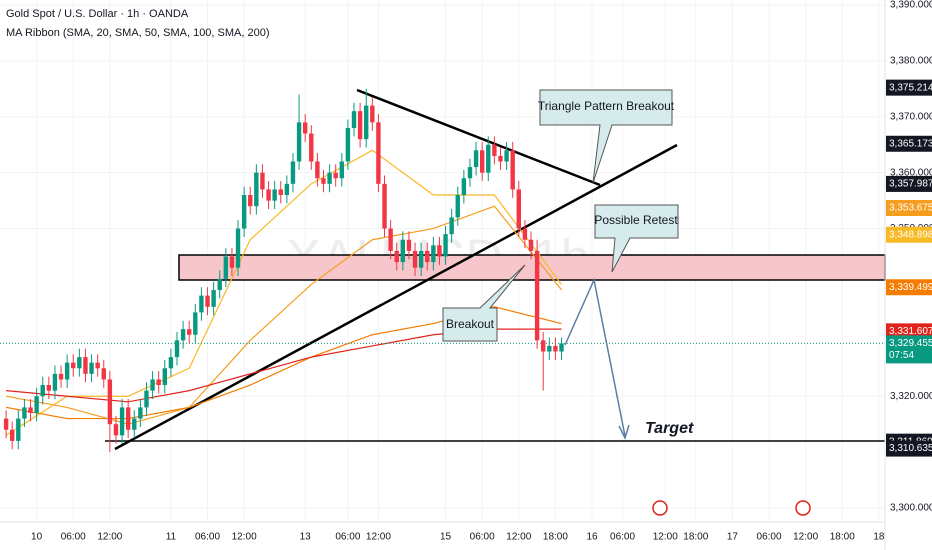 This screenshot has width=932, height=550. Describe the element at coordinates (592, 537) in the screenshot. I see `x-tick-label: 16` at that location.